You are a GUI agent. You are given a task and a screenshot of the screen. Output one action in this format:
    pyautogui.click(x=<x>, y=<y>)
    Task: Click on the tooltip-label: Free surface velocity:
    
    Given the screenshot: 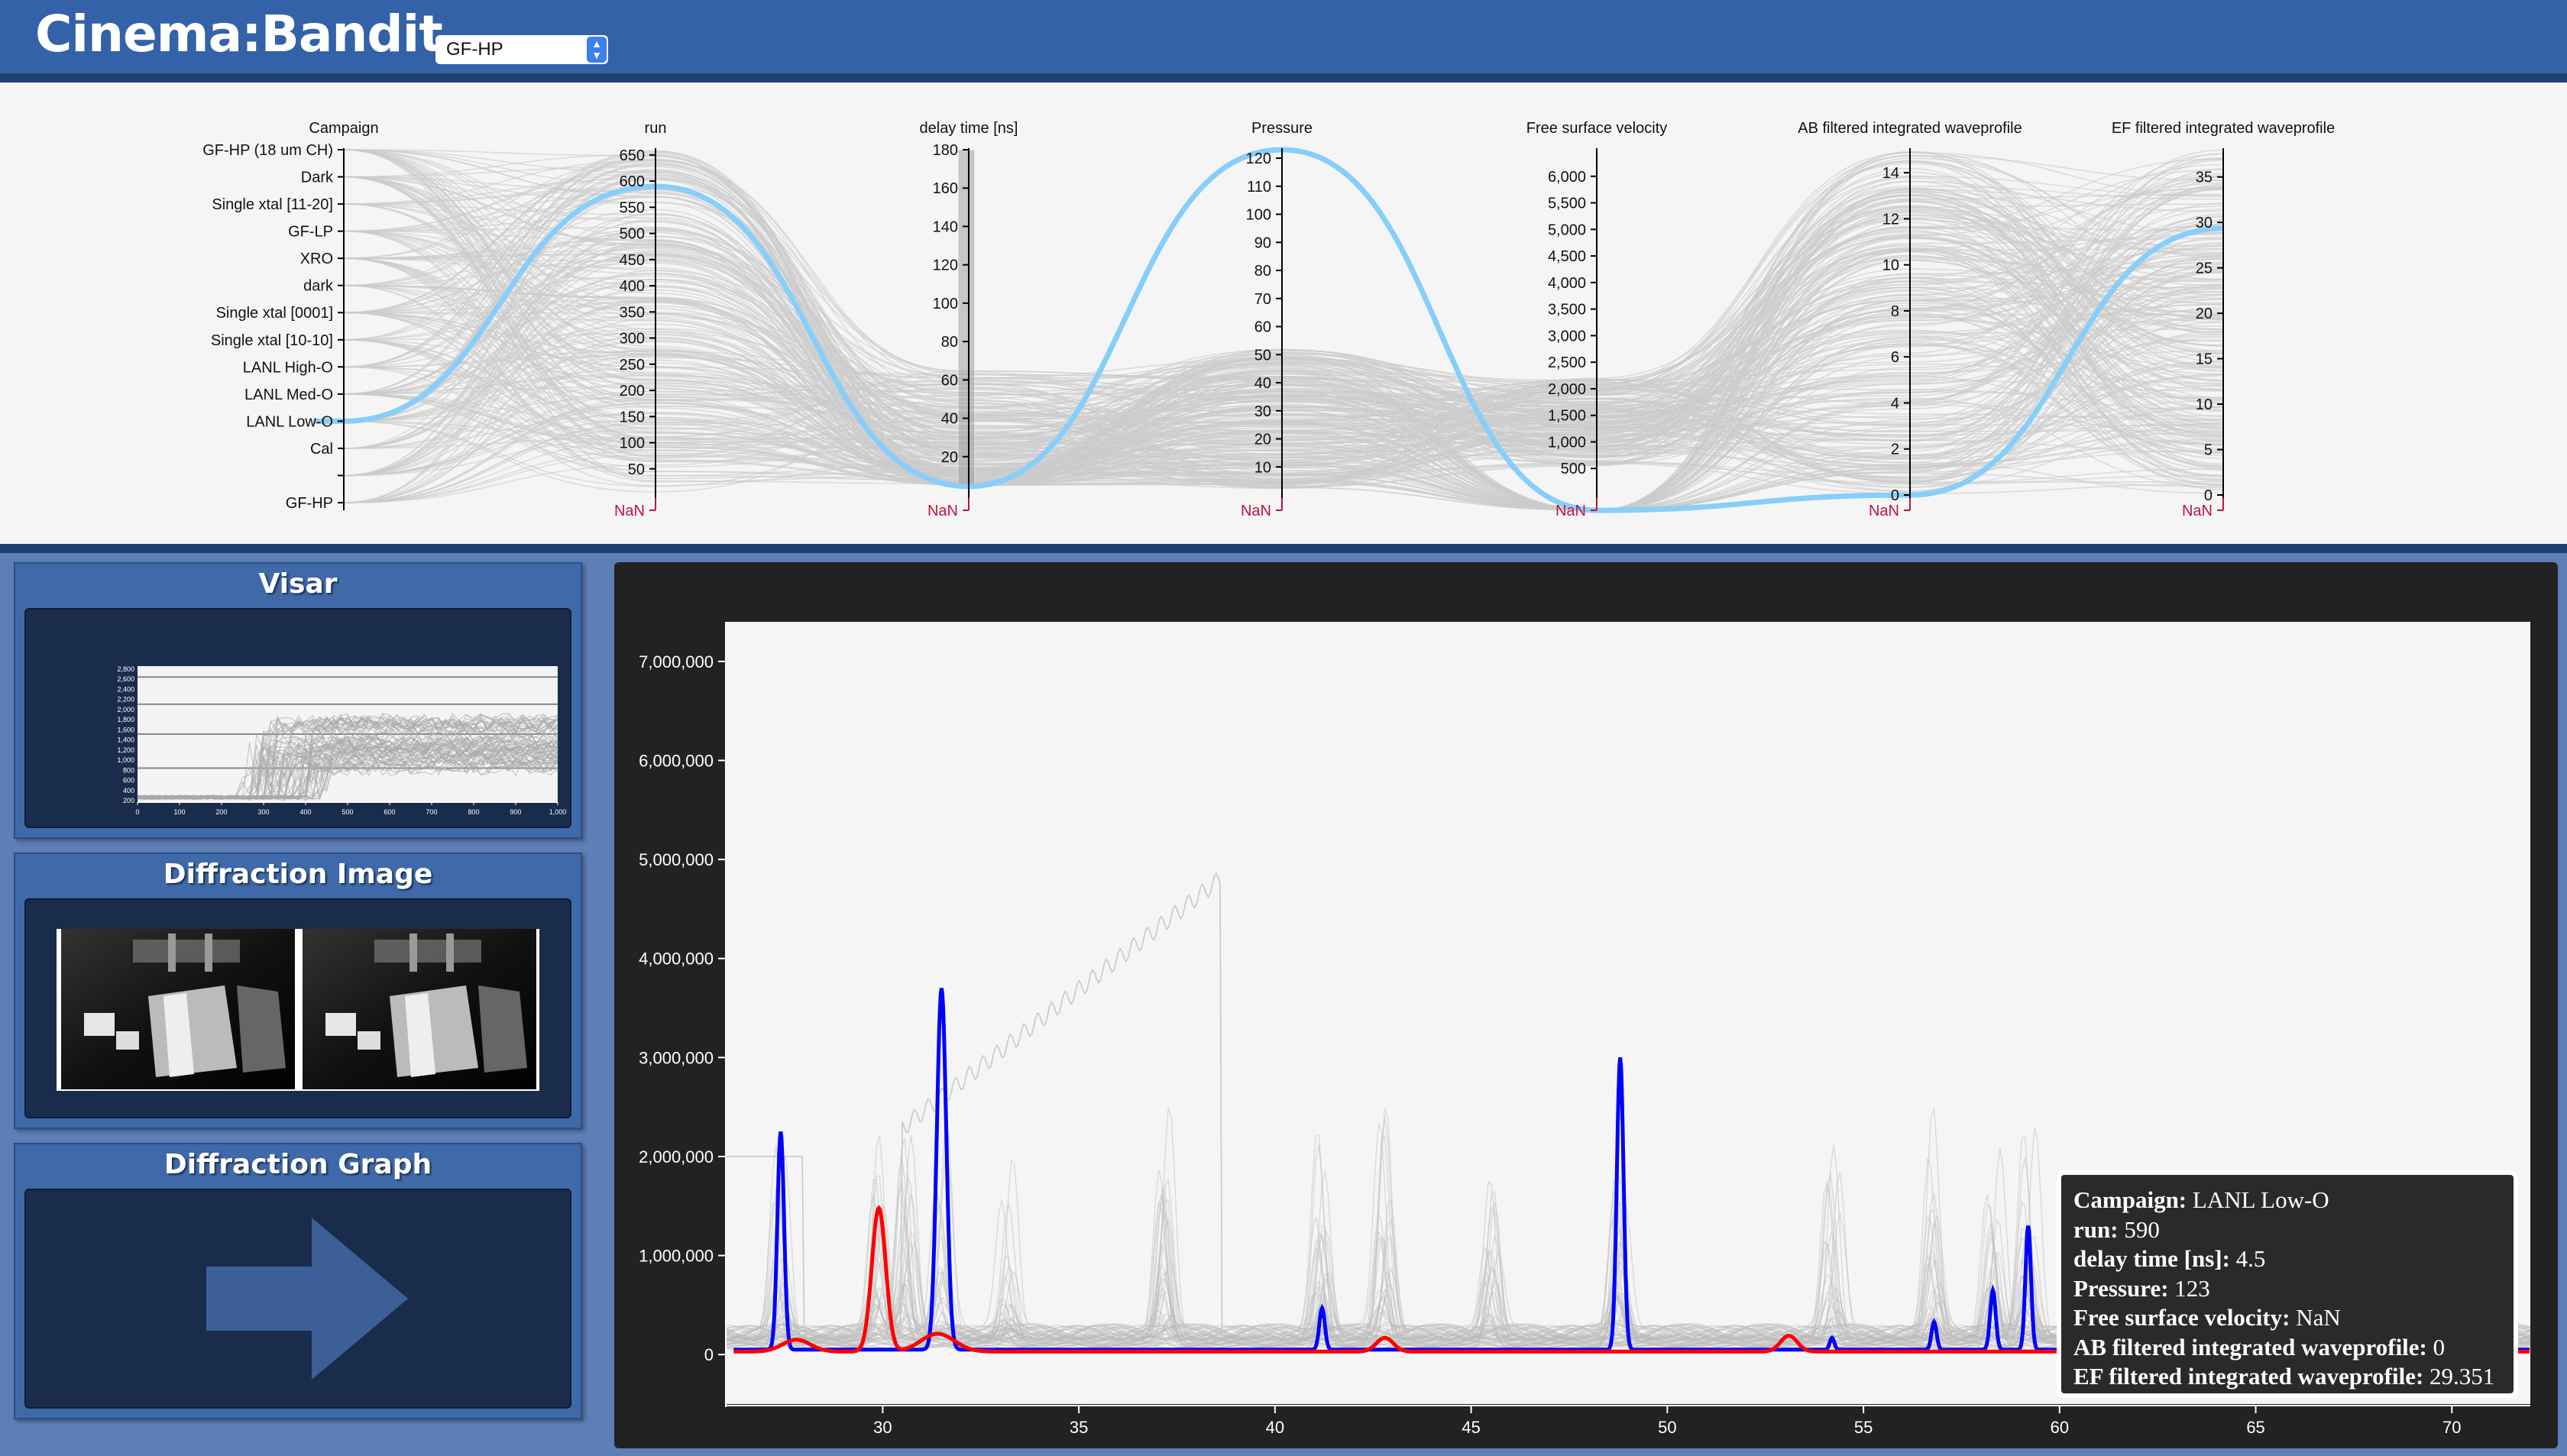 What is the action you would take?
    pyautogui.click(x=2181, y=1318)
    